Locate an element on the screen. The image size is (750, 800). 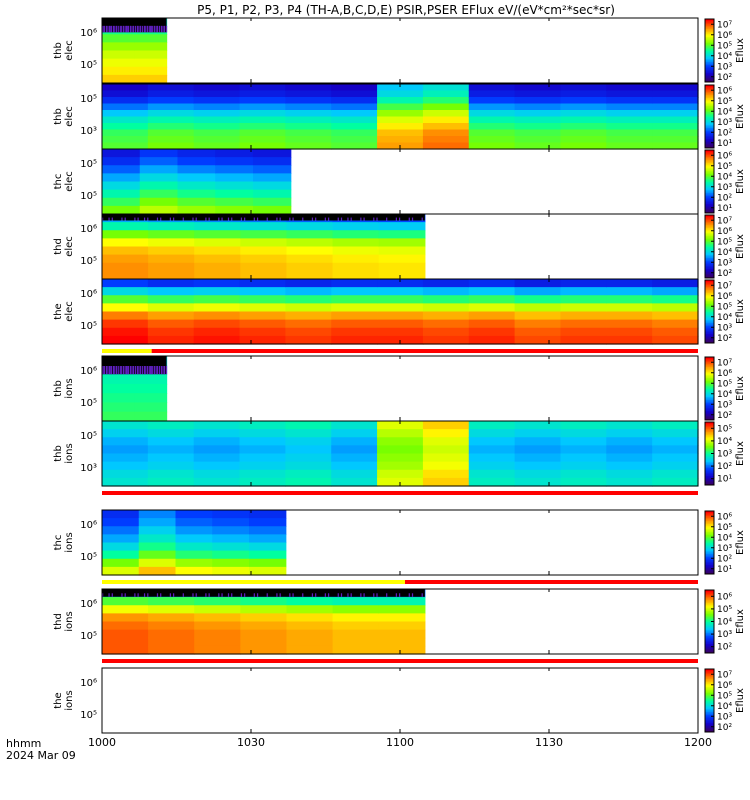
y-tick-label: 10³ is located at coordinates (88, 131).